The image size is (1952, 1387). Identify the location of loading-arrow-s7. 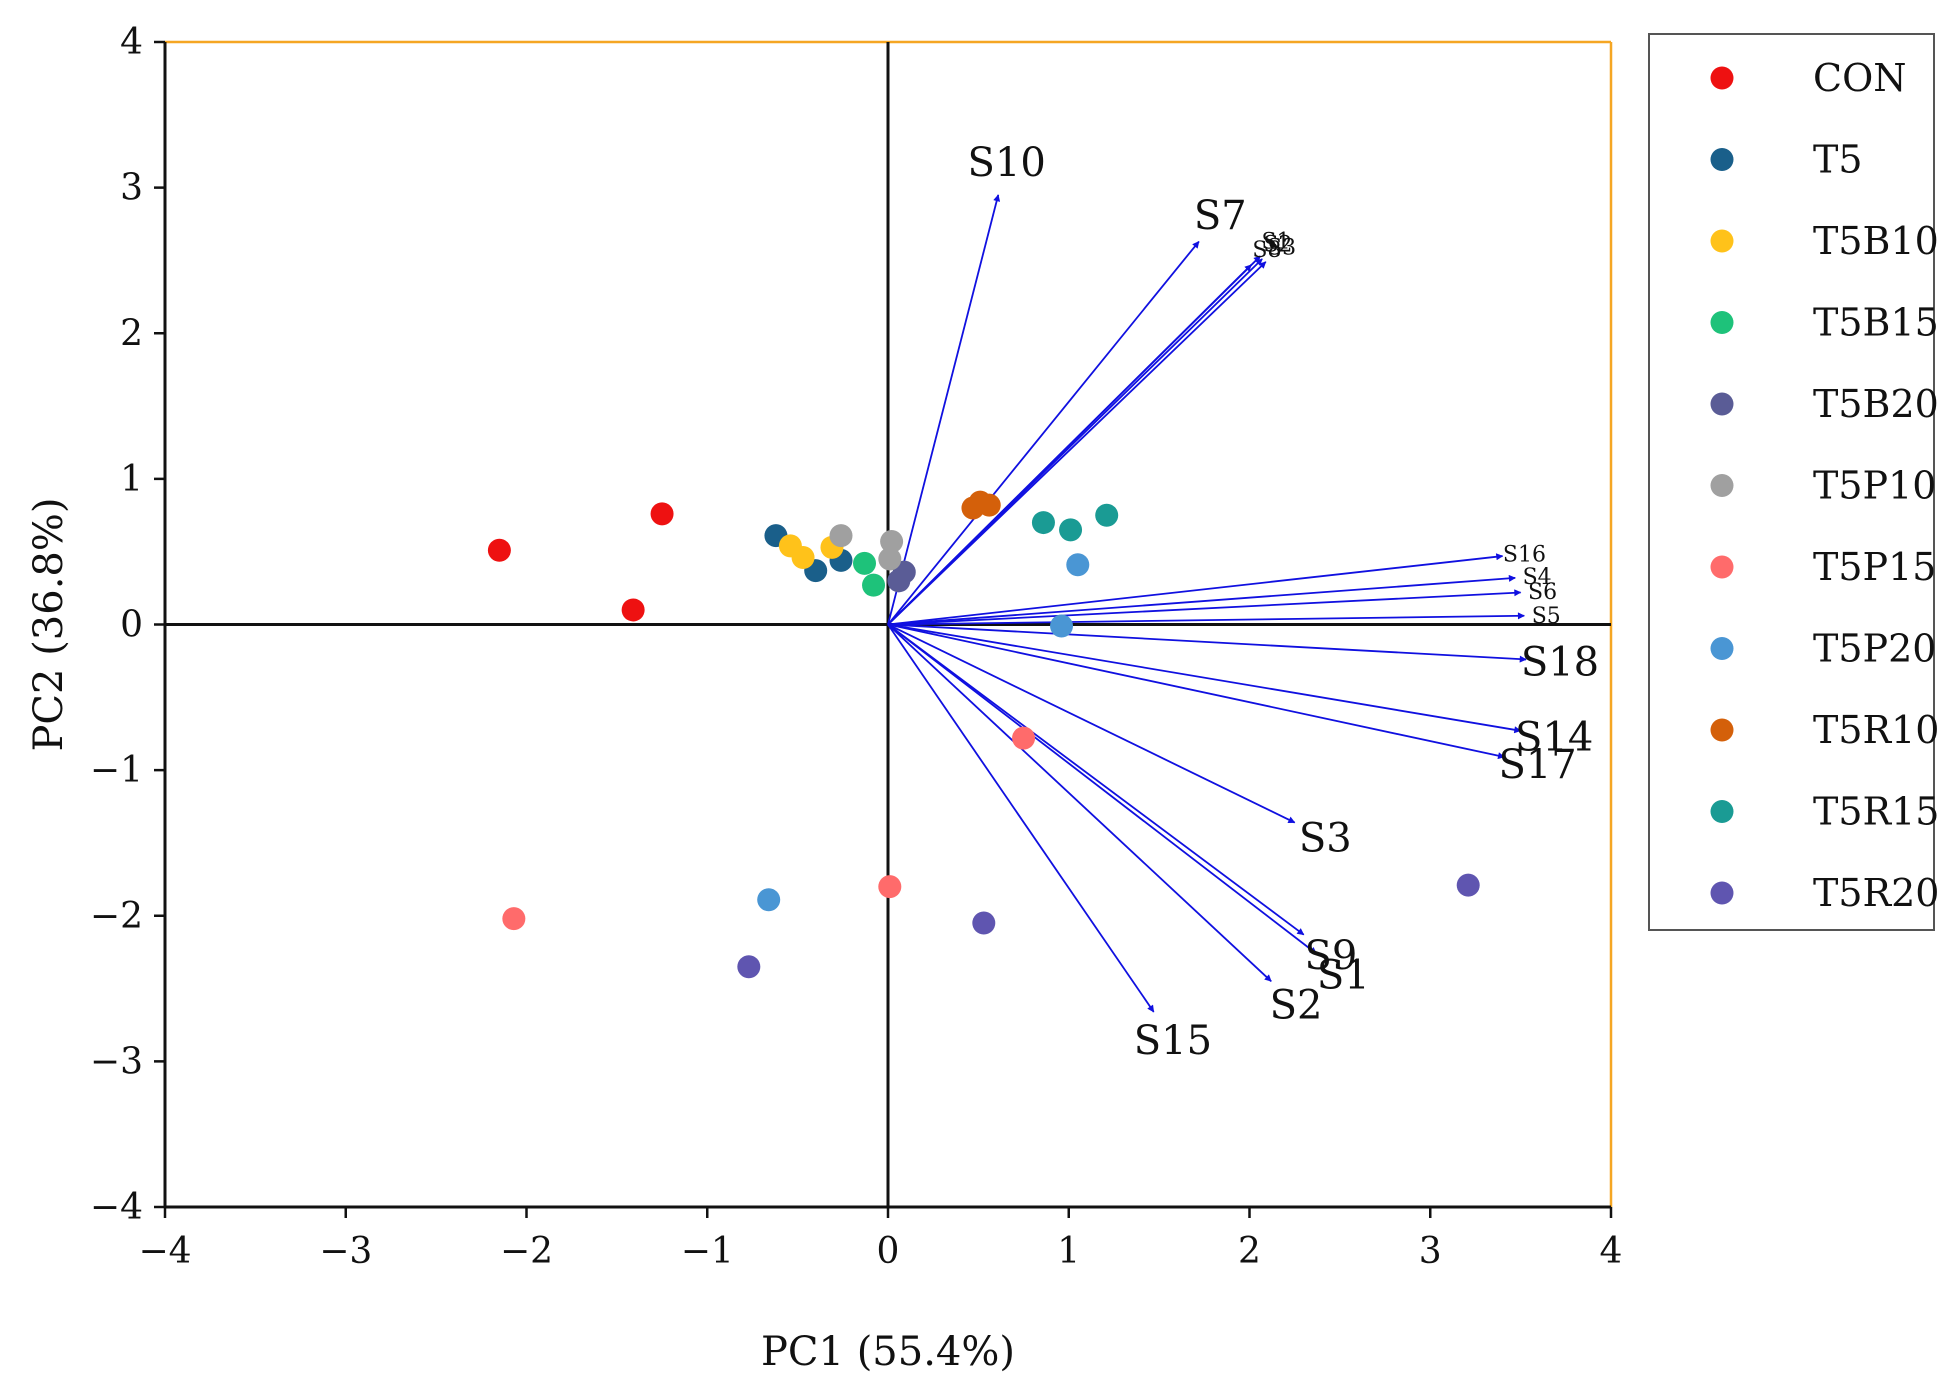
(1043, 433).